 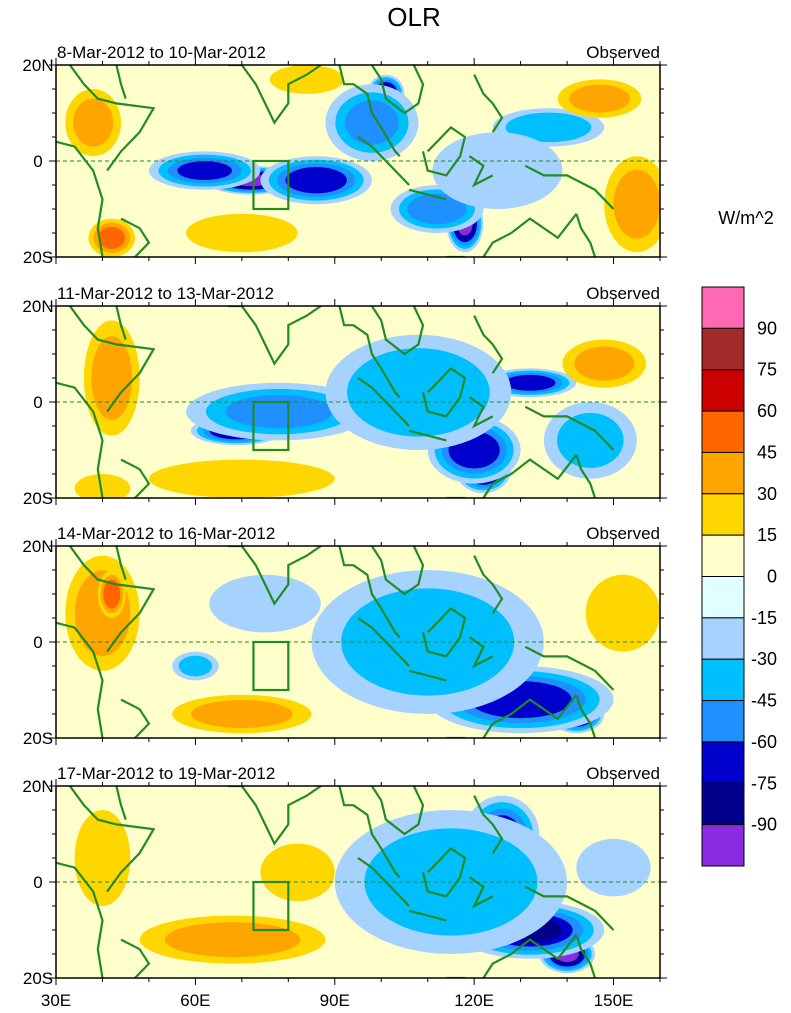 I want to click on colorbar-label: 0, so click(x=772, y=577).